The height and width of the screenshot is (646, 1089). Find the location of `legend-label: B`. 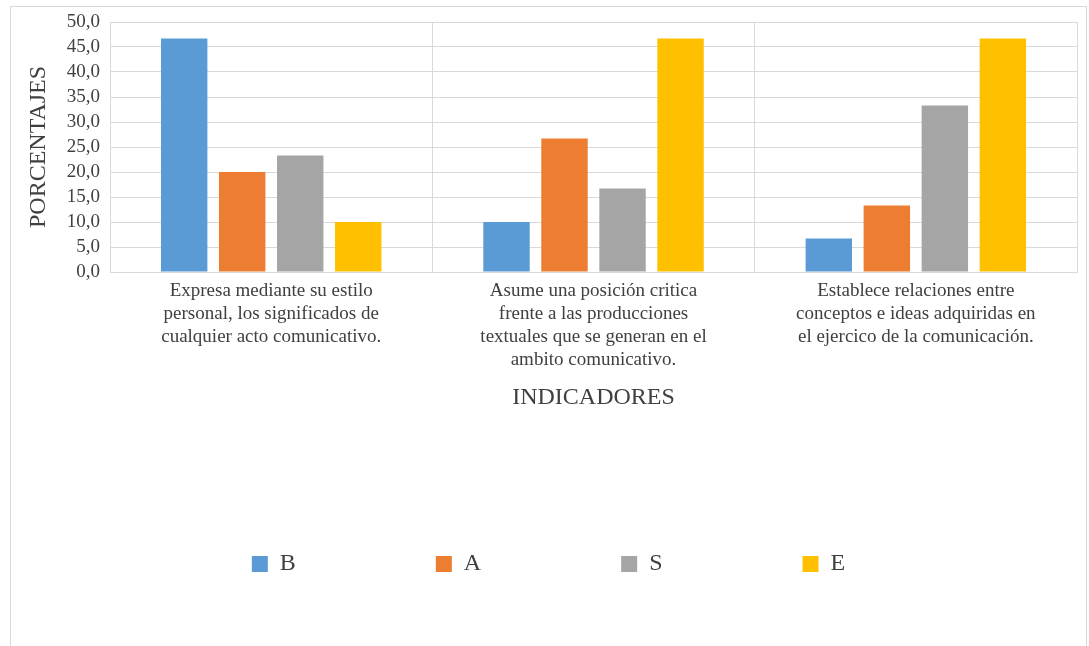

legend-label: B is located at coordinates (287, 562).